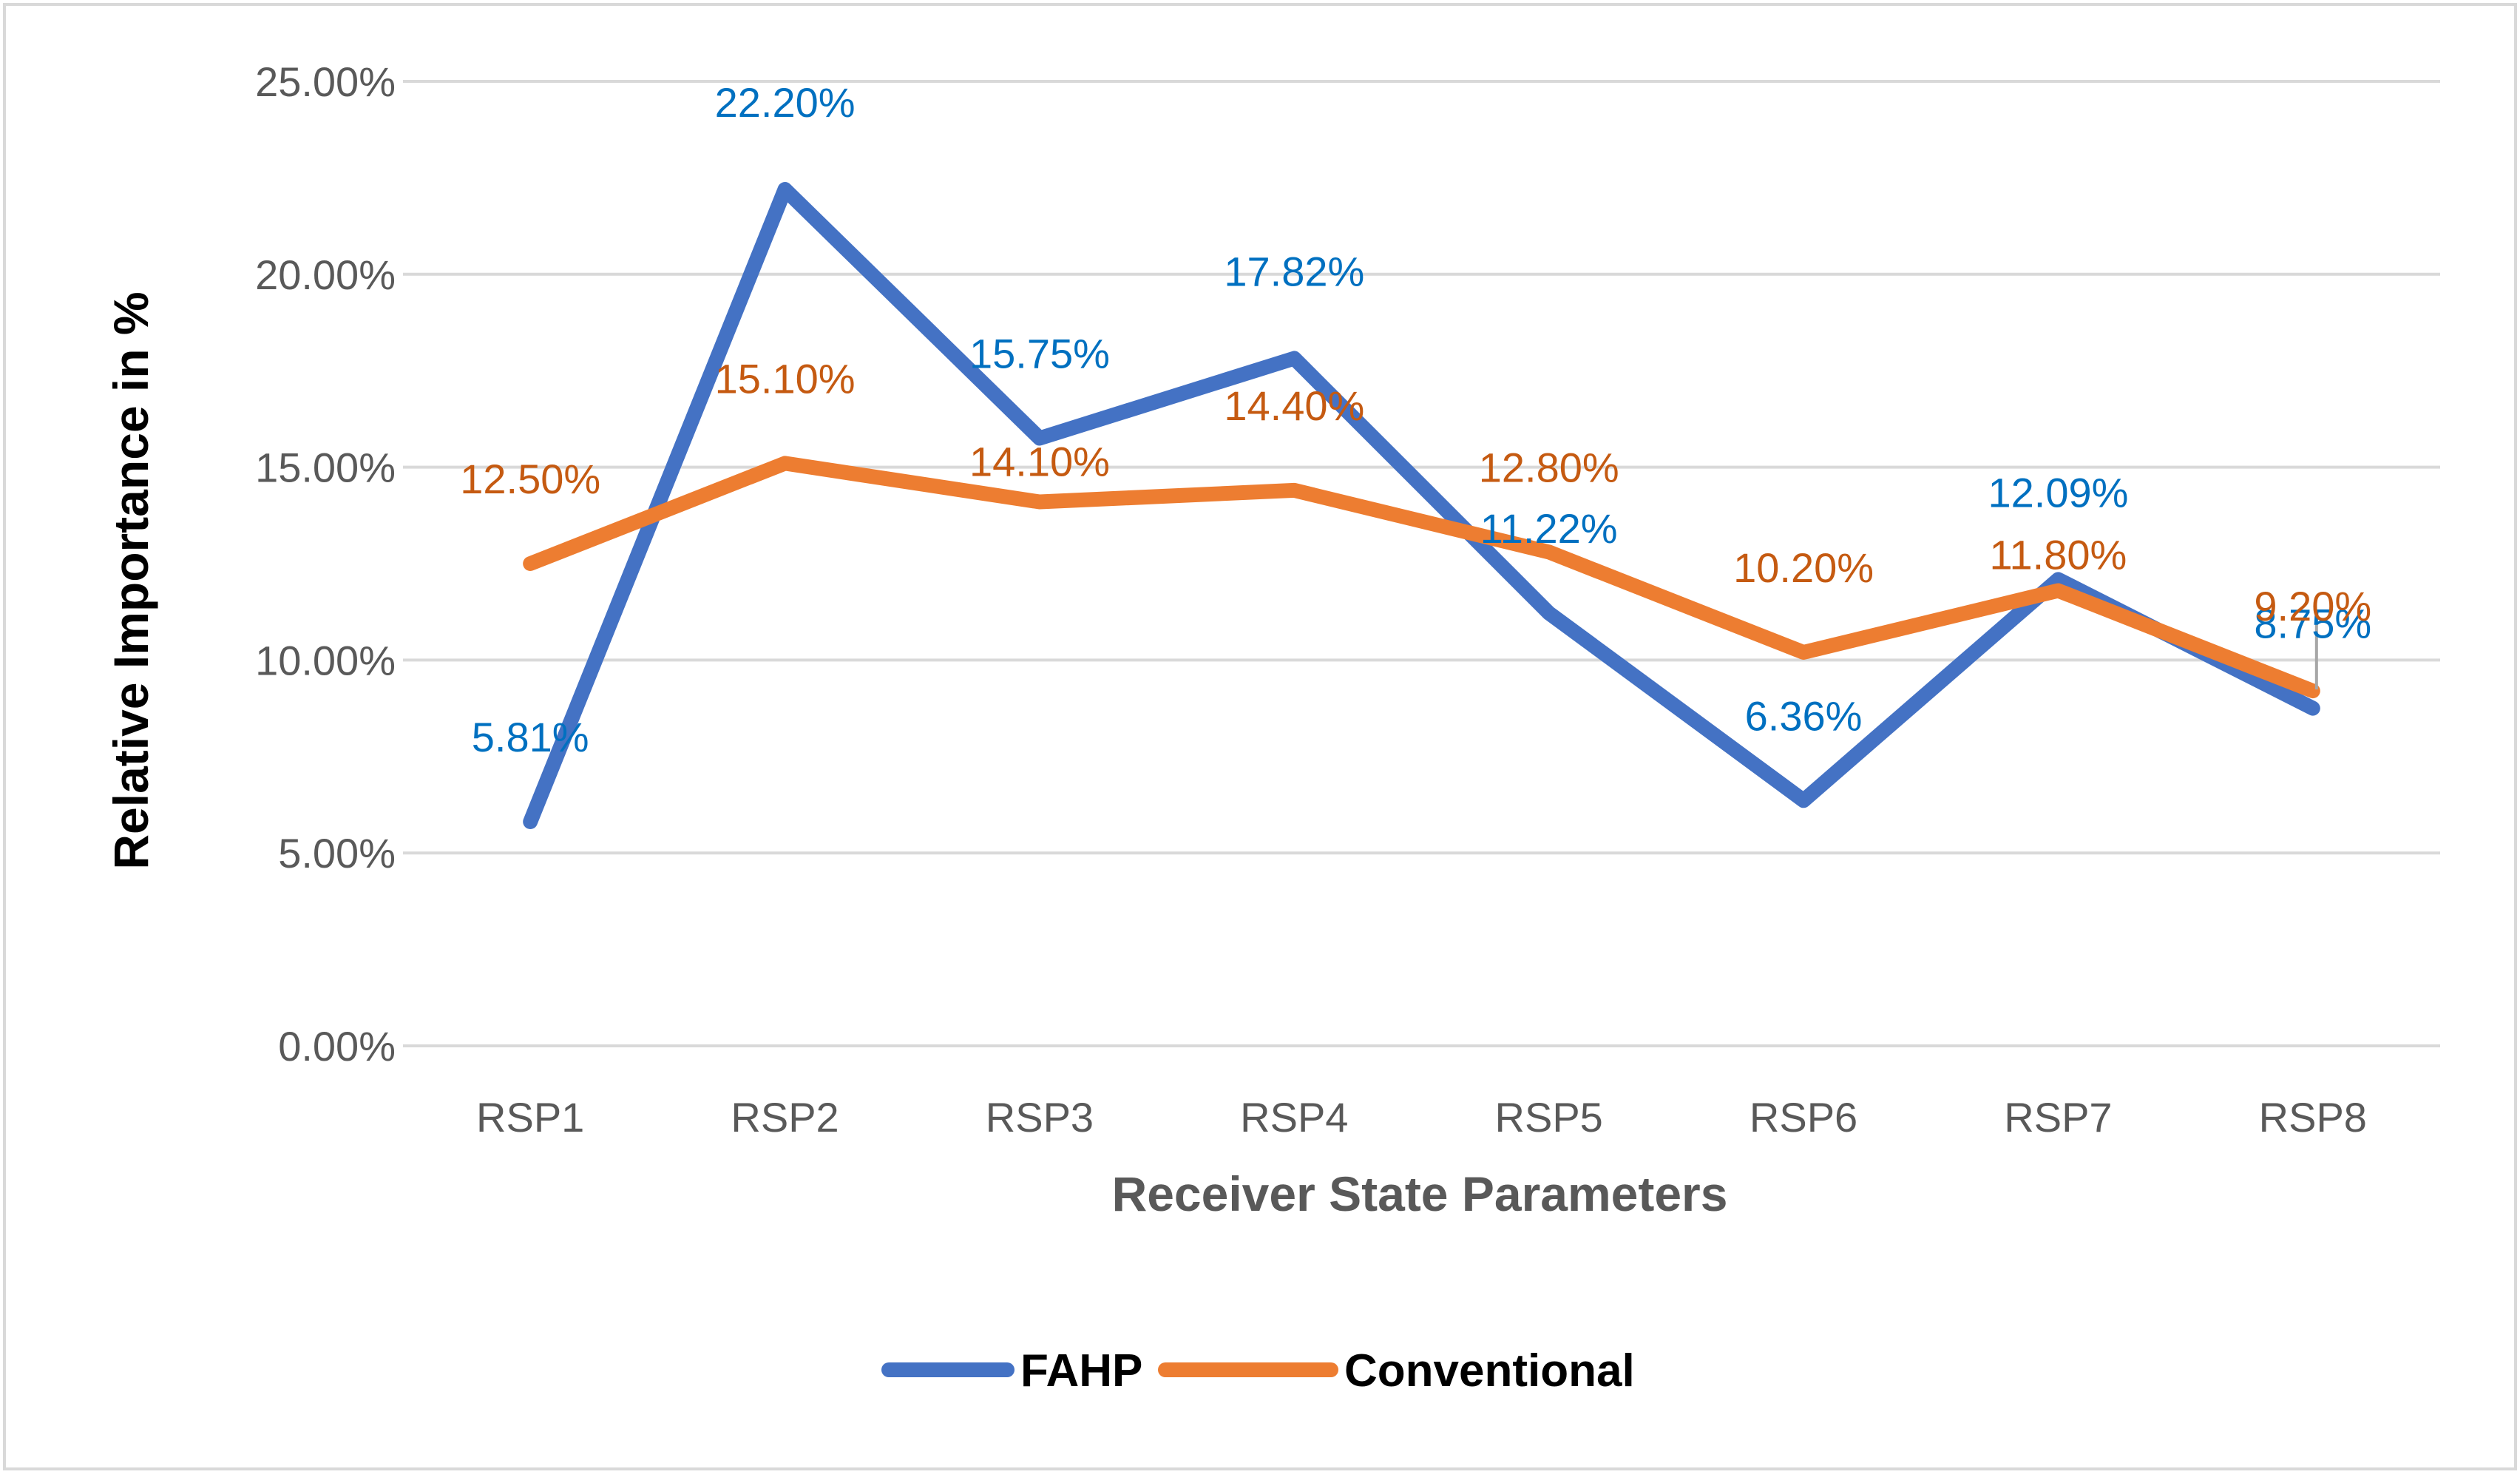 This screenshot has height=1483, width=2520. Describe the element at coordinates (2313, 606) in the screenshot. I see `data-label-conventional: 9.20%` at that location.